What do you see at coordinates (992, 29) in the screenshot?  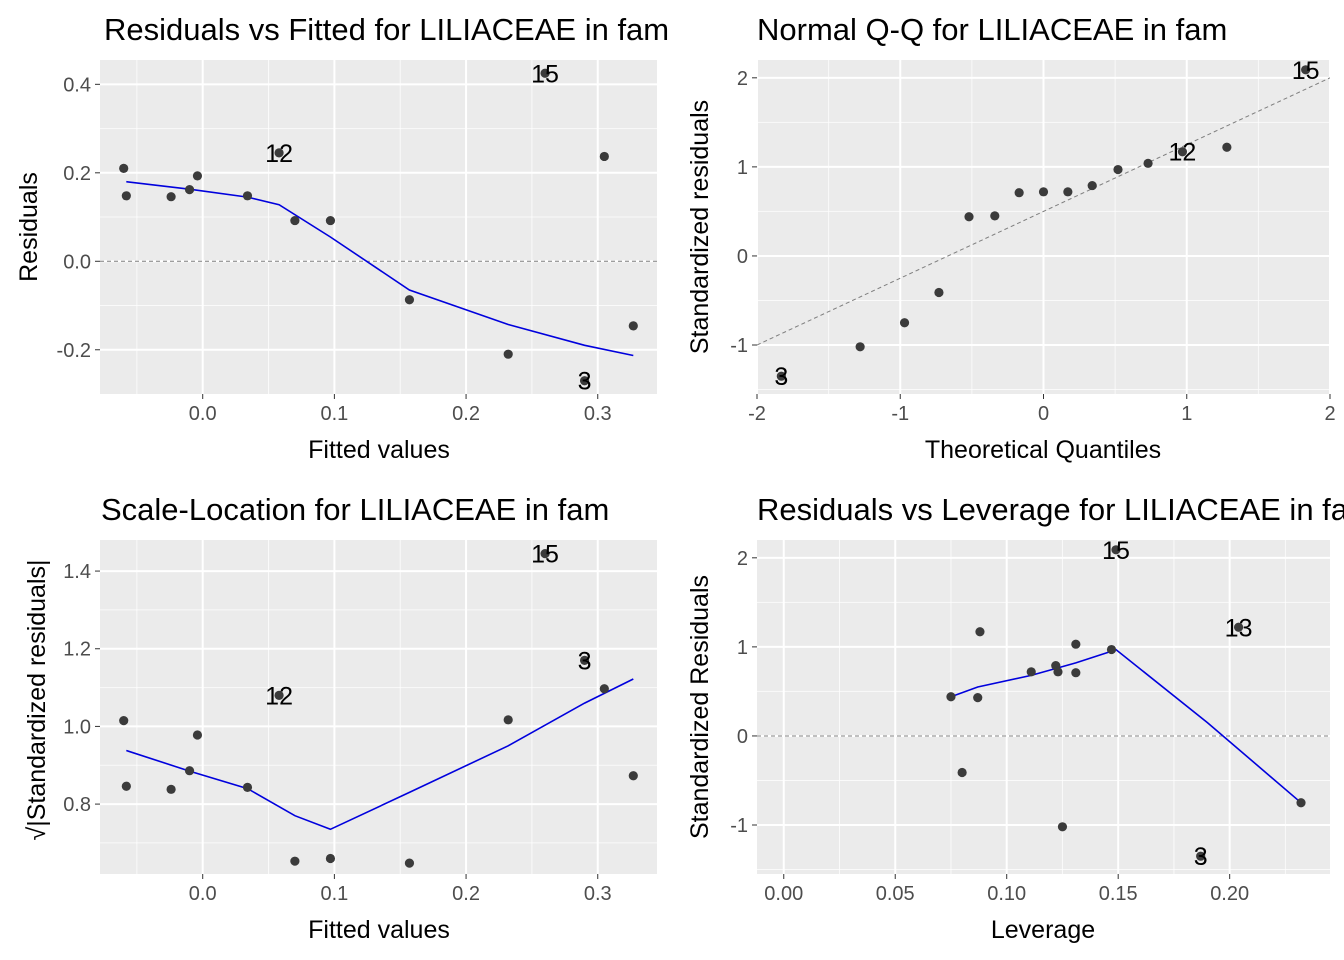 I see `panel-title: Normal Q-Q for LILIACEAE in fam` at bounding box center [992, 29].